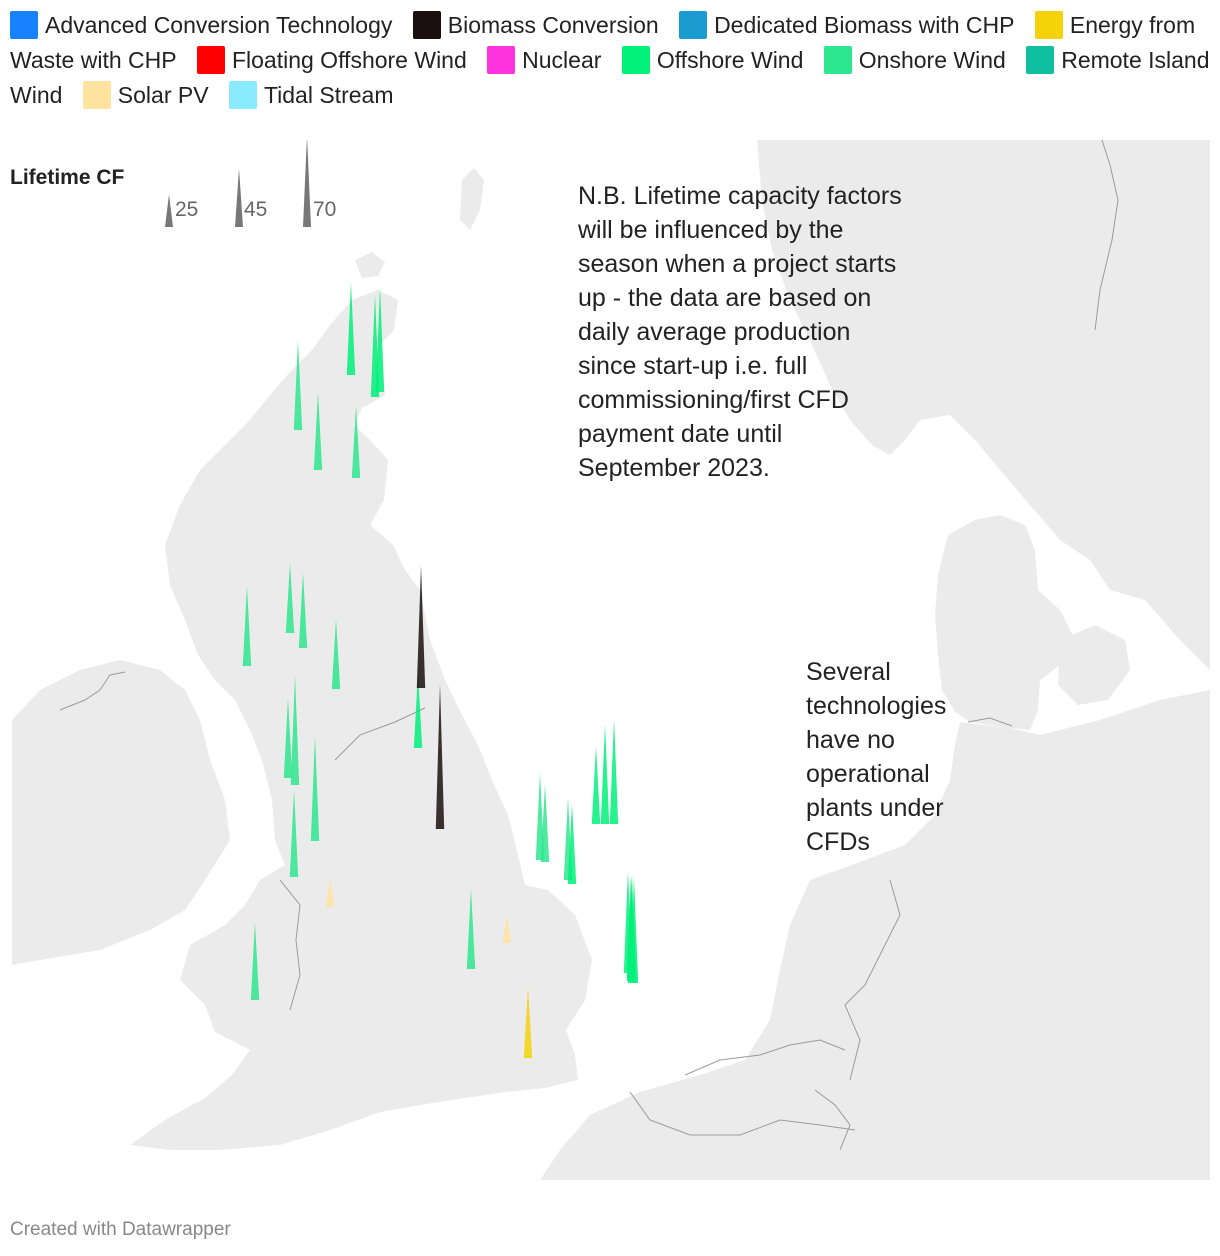  What do you see at coordinates (562, 60) in the screenshot?
I see `legend-label: Nuclear` at bounding box center [562, 60].